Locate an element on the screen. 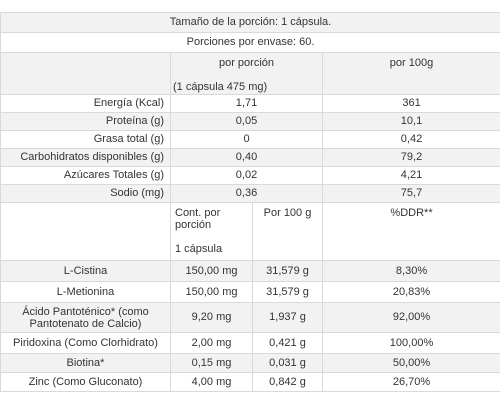  ingredient-per-serving: 9,20 mg is located at coordinates (211, 317).